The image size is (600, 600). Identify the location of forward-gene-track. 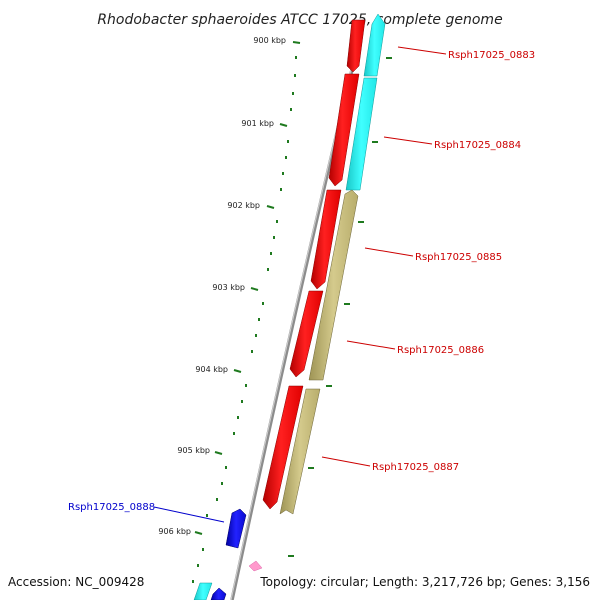
(314, 264).